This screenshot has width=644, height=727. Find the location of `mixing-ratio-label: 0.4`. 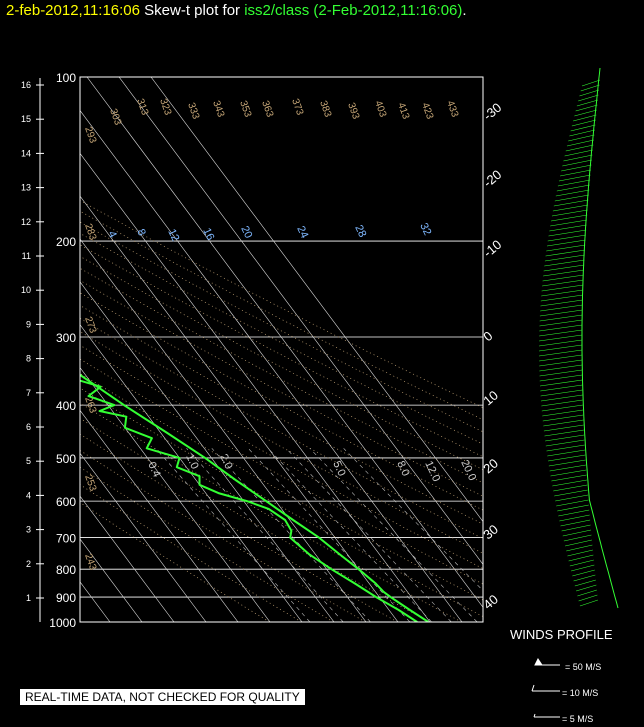

mixing-ratio-label: 0.4 is located at coordinates (153, 469).